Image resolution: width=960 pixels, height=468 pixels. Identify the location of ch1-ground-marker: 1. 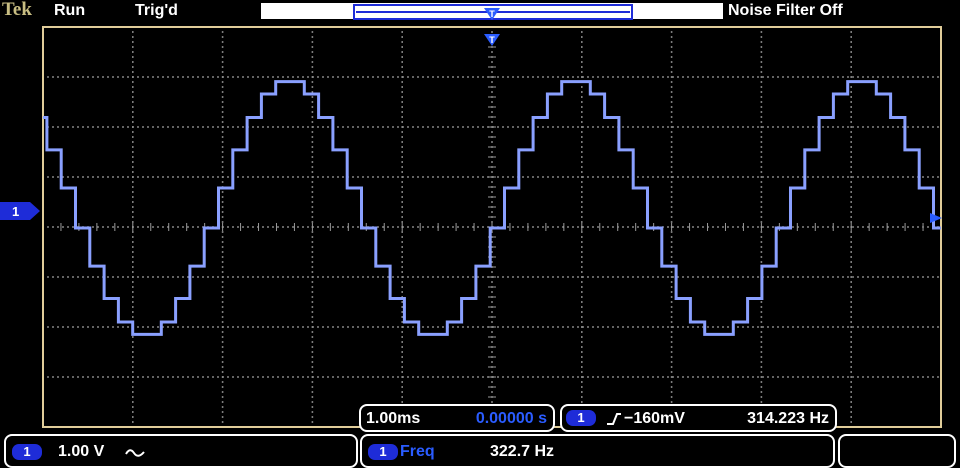
(20, 211).